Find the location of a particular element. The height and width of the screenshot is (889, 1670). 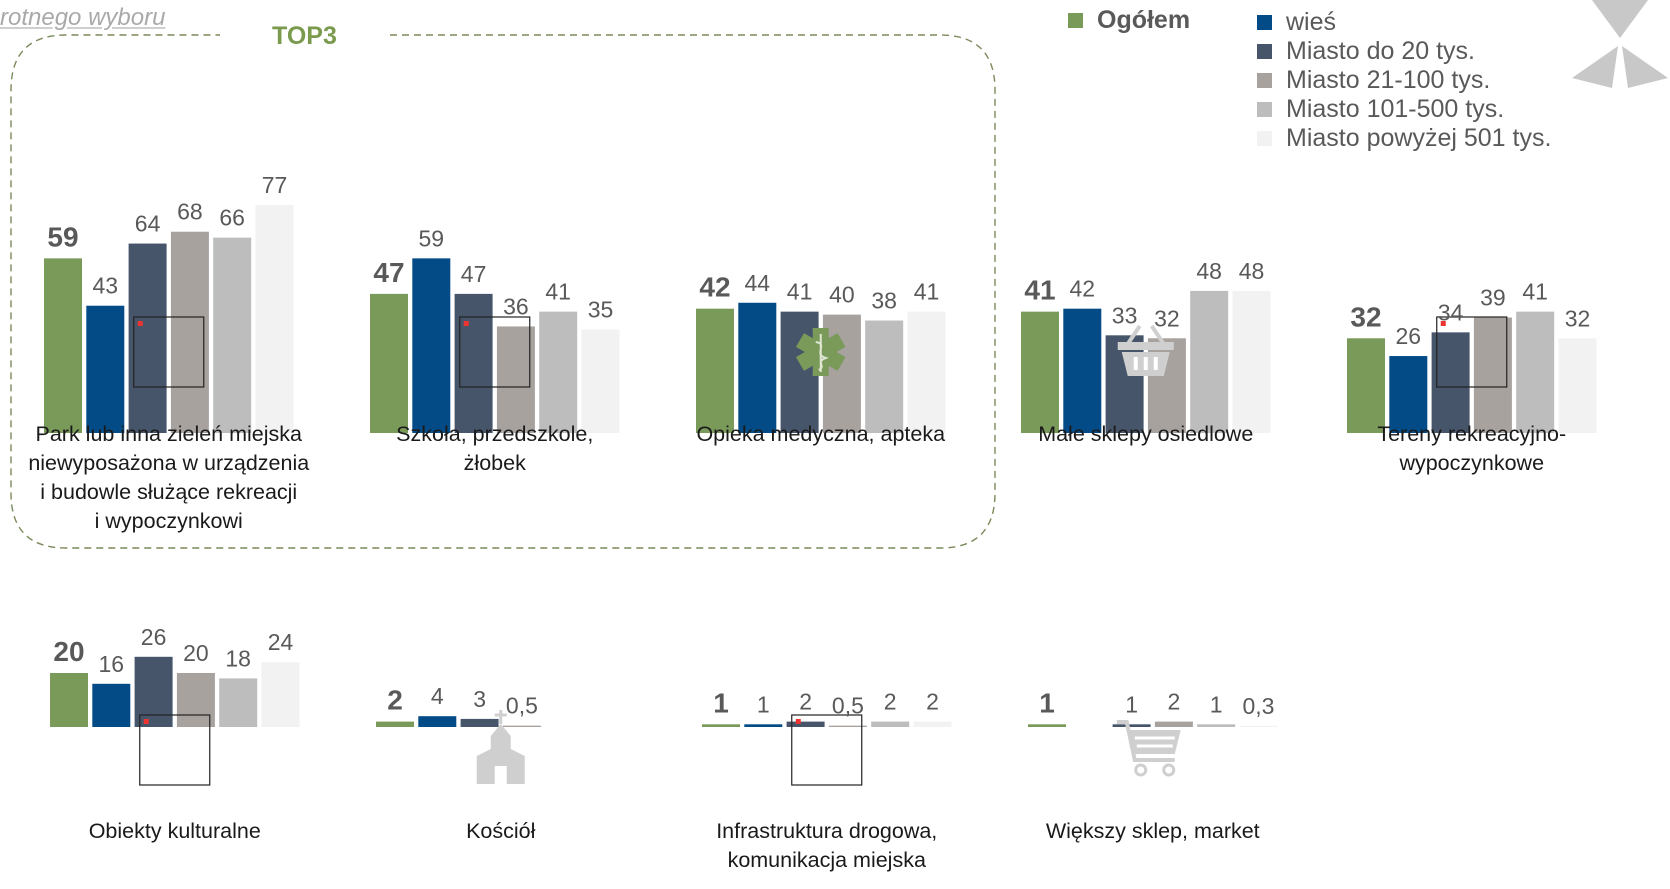

data-label: 44 is located at coordinates (758, 283).